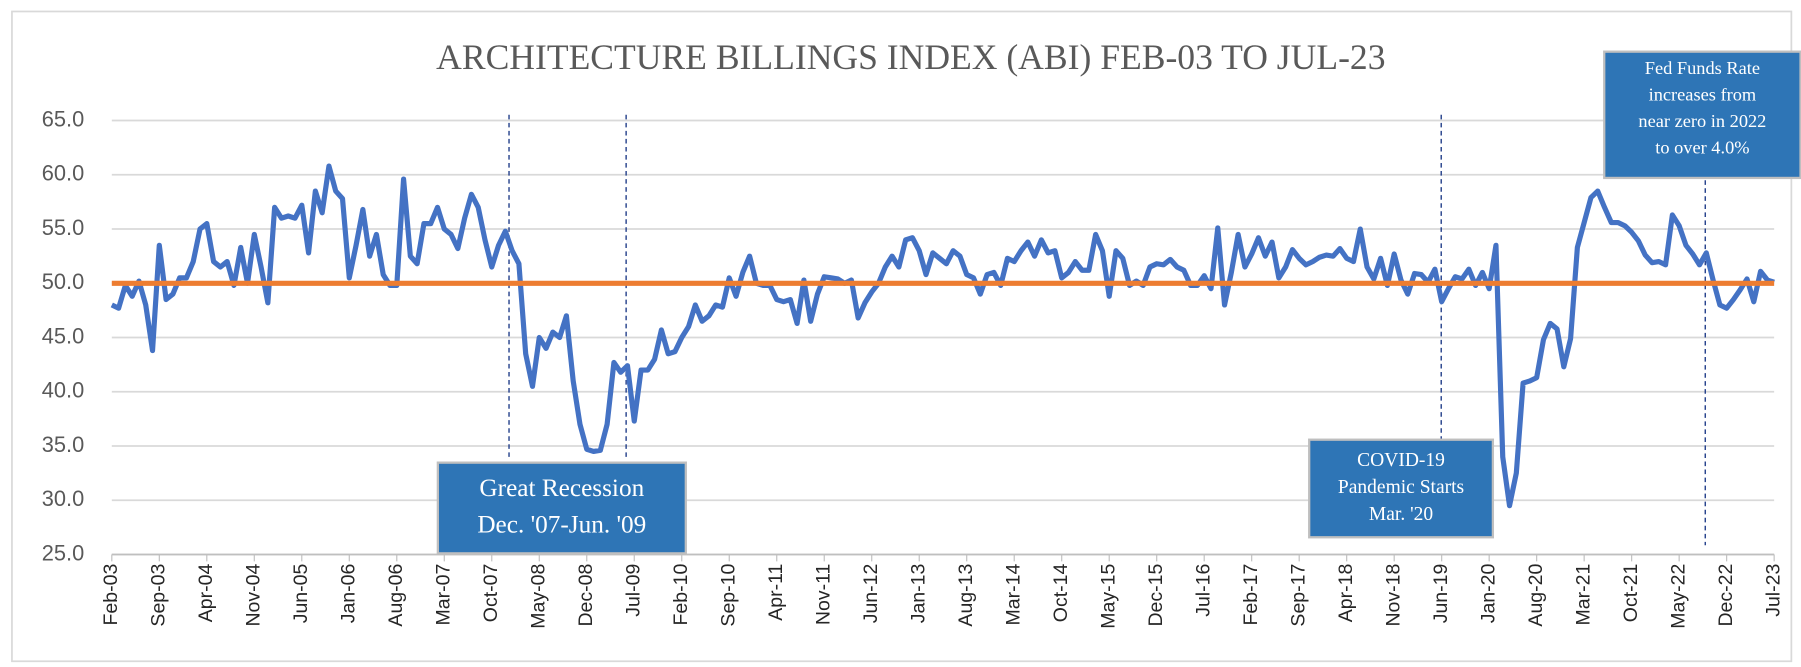 The height and width of the screenshot is (667, 1801). What do you see at coordinates (918, 594) in the screenshot?
I see `x-tick-label: Jan-13` at bounding box center [918, 594].